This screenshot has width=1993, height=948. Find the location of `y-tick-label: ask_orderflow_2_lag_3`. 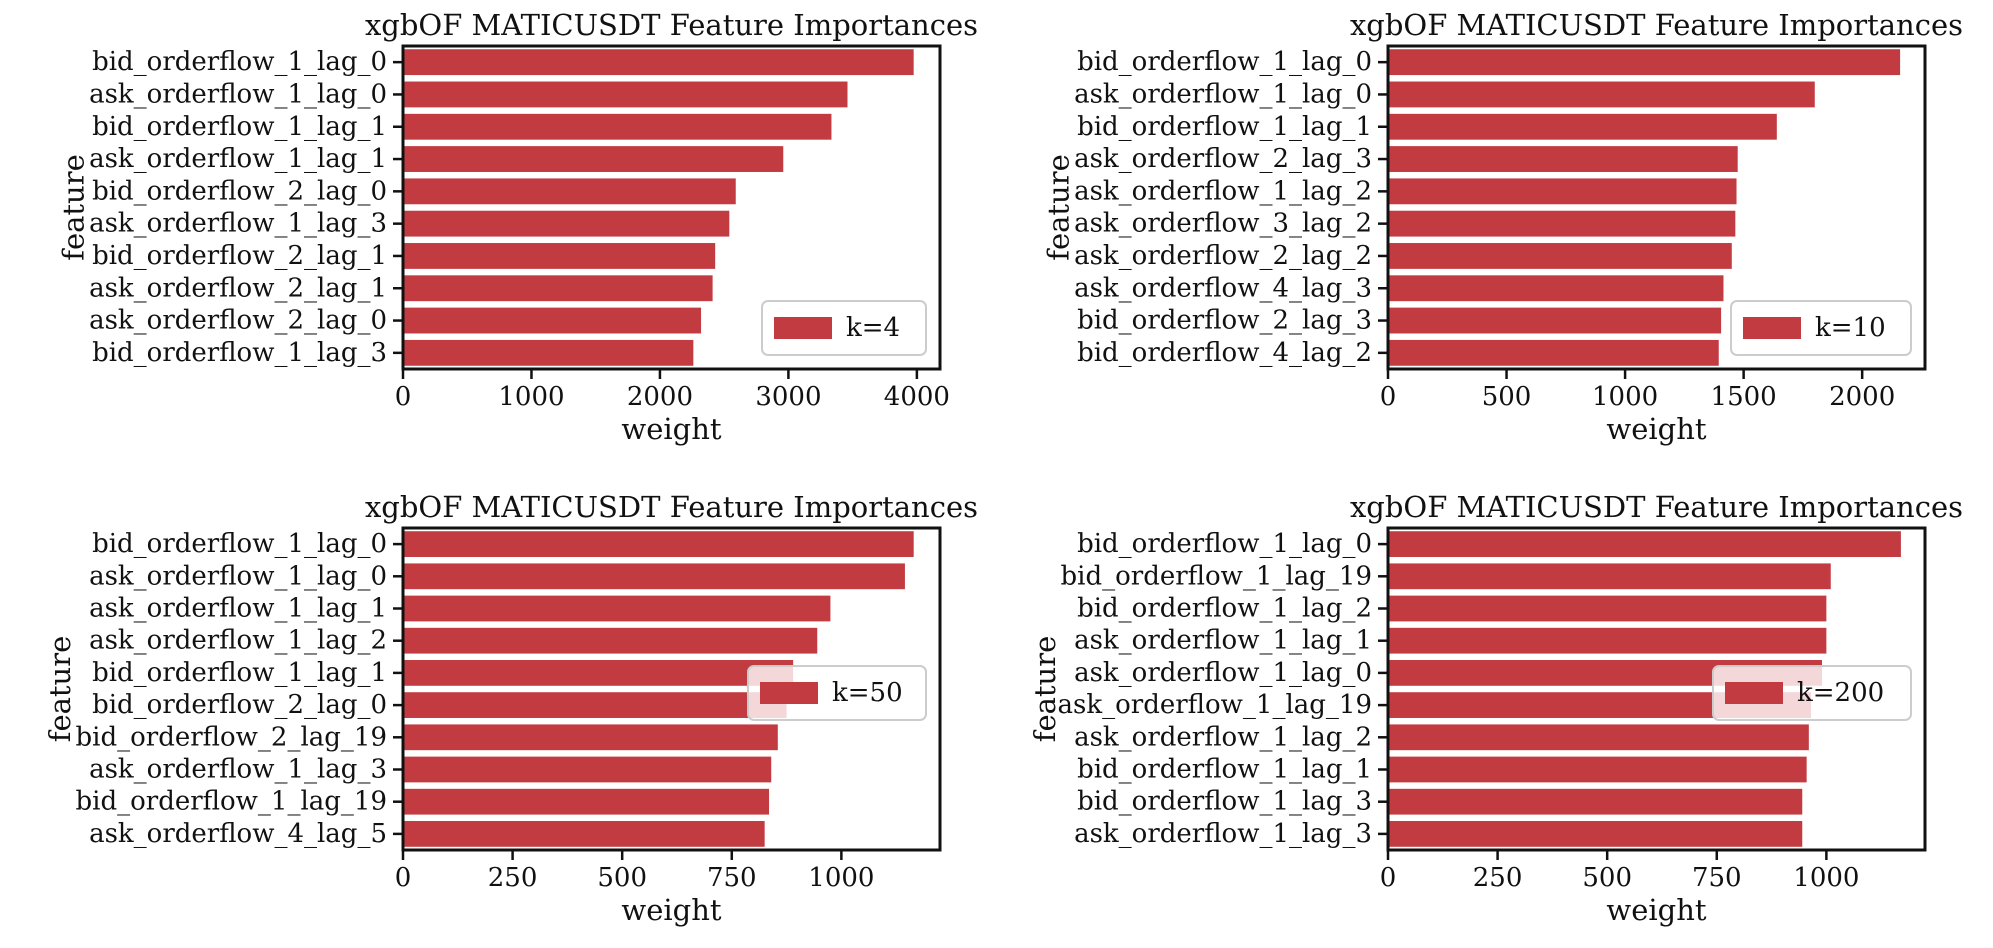

y-tick-label: ask_orderflow_2_lag_3 is located at coordinates (1223, 159).